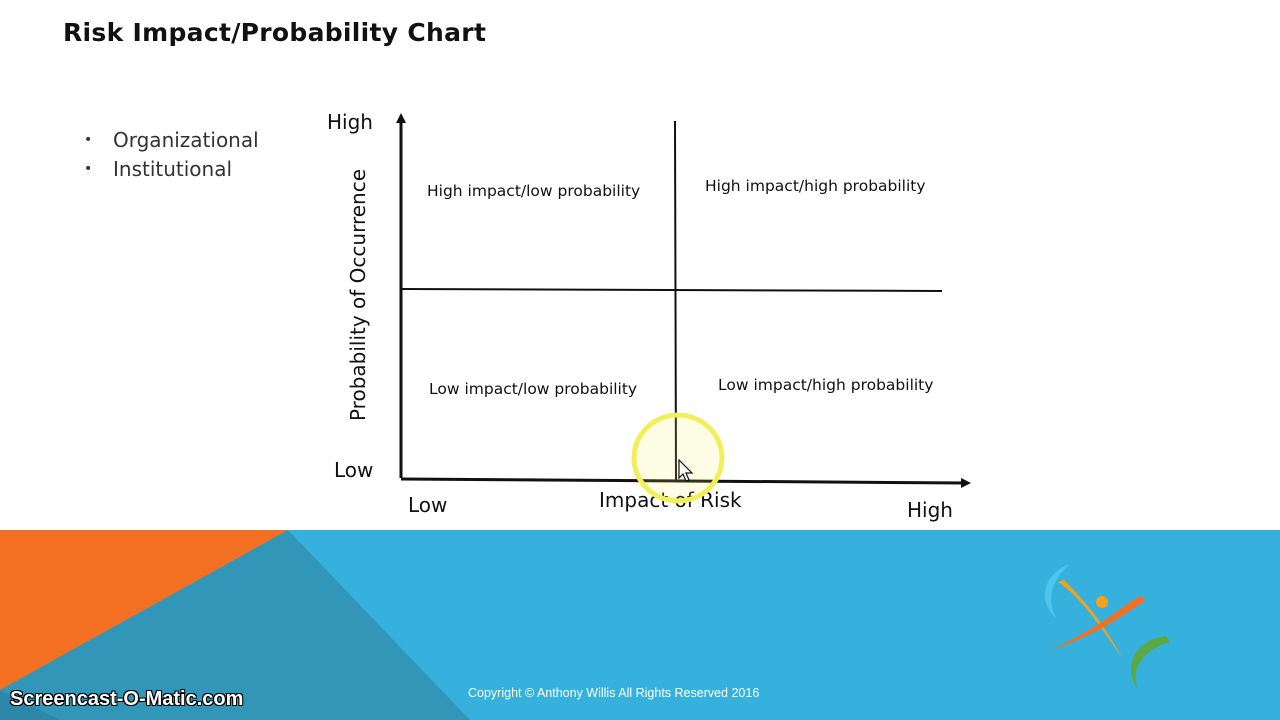 Image resolution: width=1280 pixels, height=720 pixels. I want to click on horizontal-divider, so click(671, 290).